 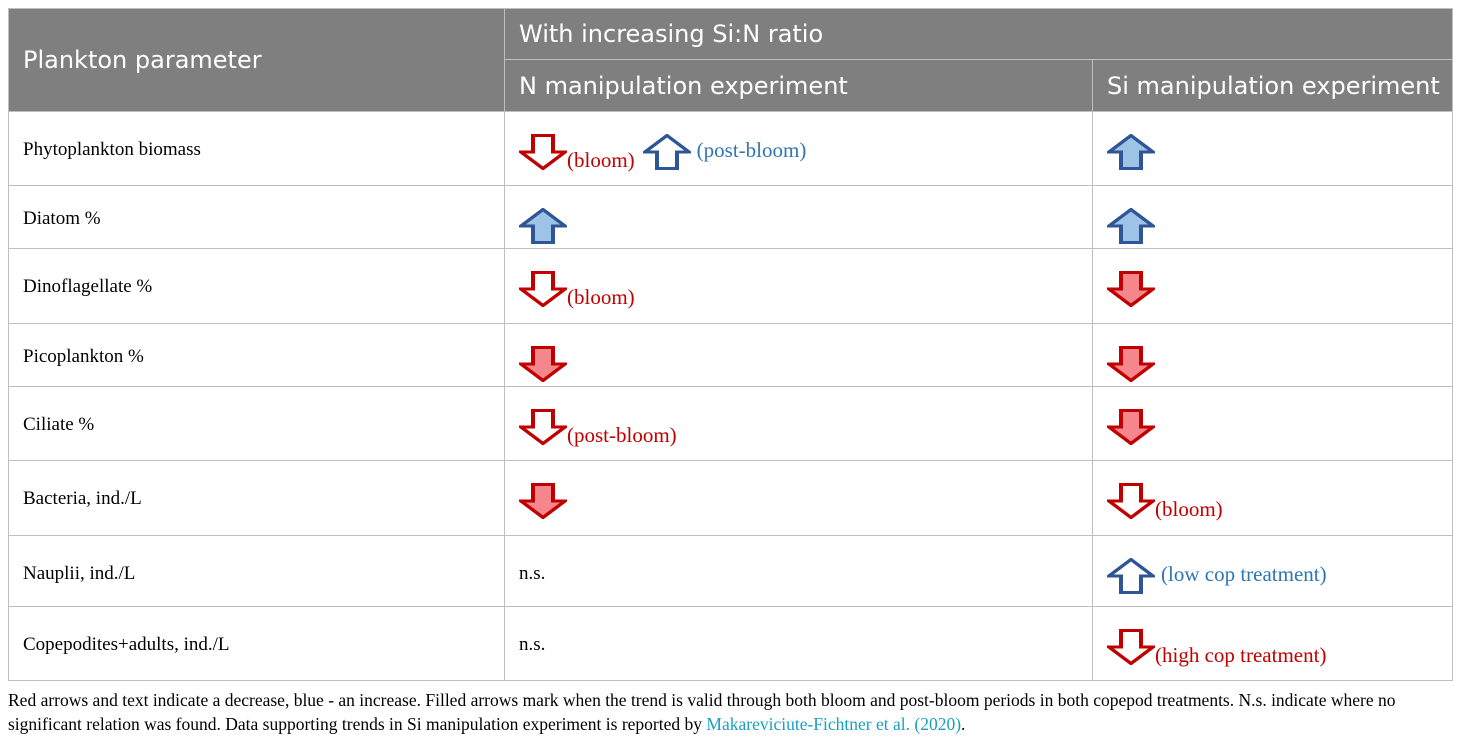 What do you see at coordinates (256, 498) in the screenshot?
I see `parameter-cell: Bacteria, ind./L` at bounding box center [256, 498].